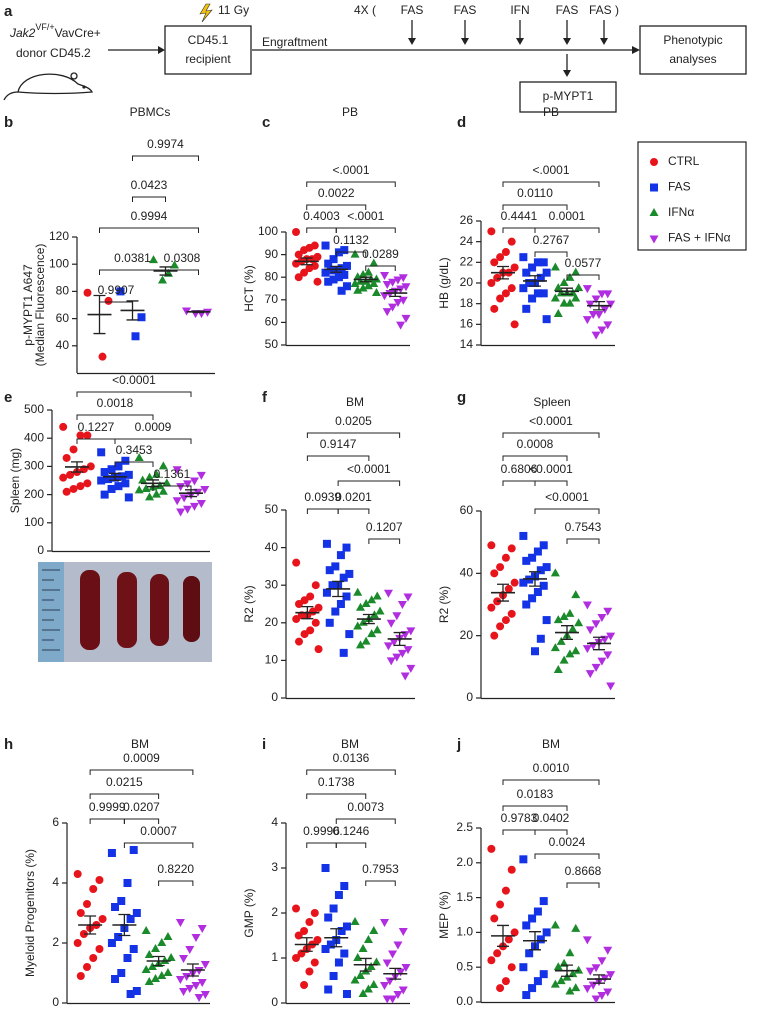 The width and height of the screenshot is (761, 1011). I want to click on y-tick-label: 50, so click(272, 344).